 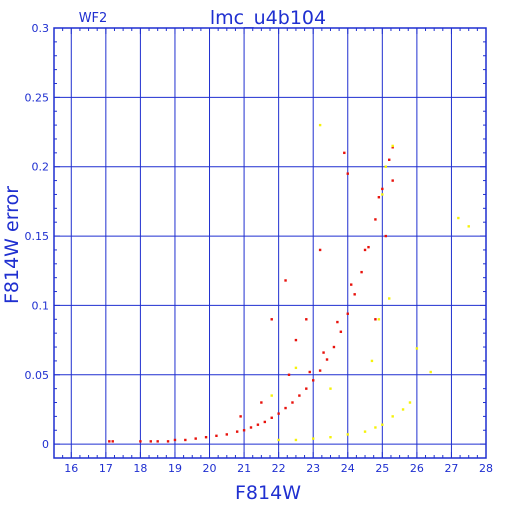 What do you see at coordinates (41, 305) in the screenshot?
I see `y-tick-label: 0.1` at bounding box center [41, 305].